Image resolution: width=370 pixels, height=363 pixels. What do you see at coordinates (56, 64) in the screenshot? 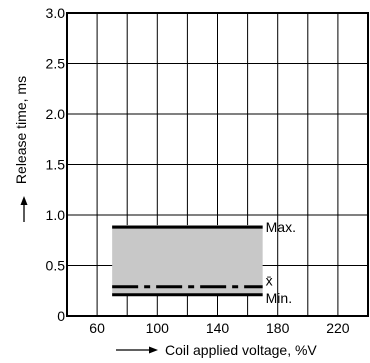
I see `y-tick-label: 2.5` at bounding box center [56, 64].